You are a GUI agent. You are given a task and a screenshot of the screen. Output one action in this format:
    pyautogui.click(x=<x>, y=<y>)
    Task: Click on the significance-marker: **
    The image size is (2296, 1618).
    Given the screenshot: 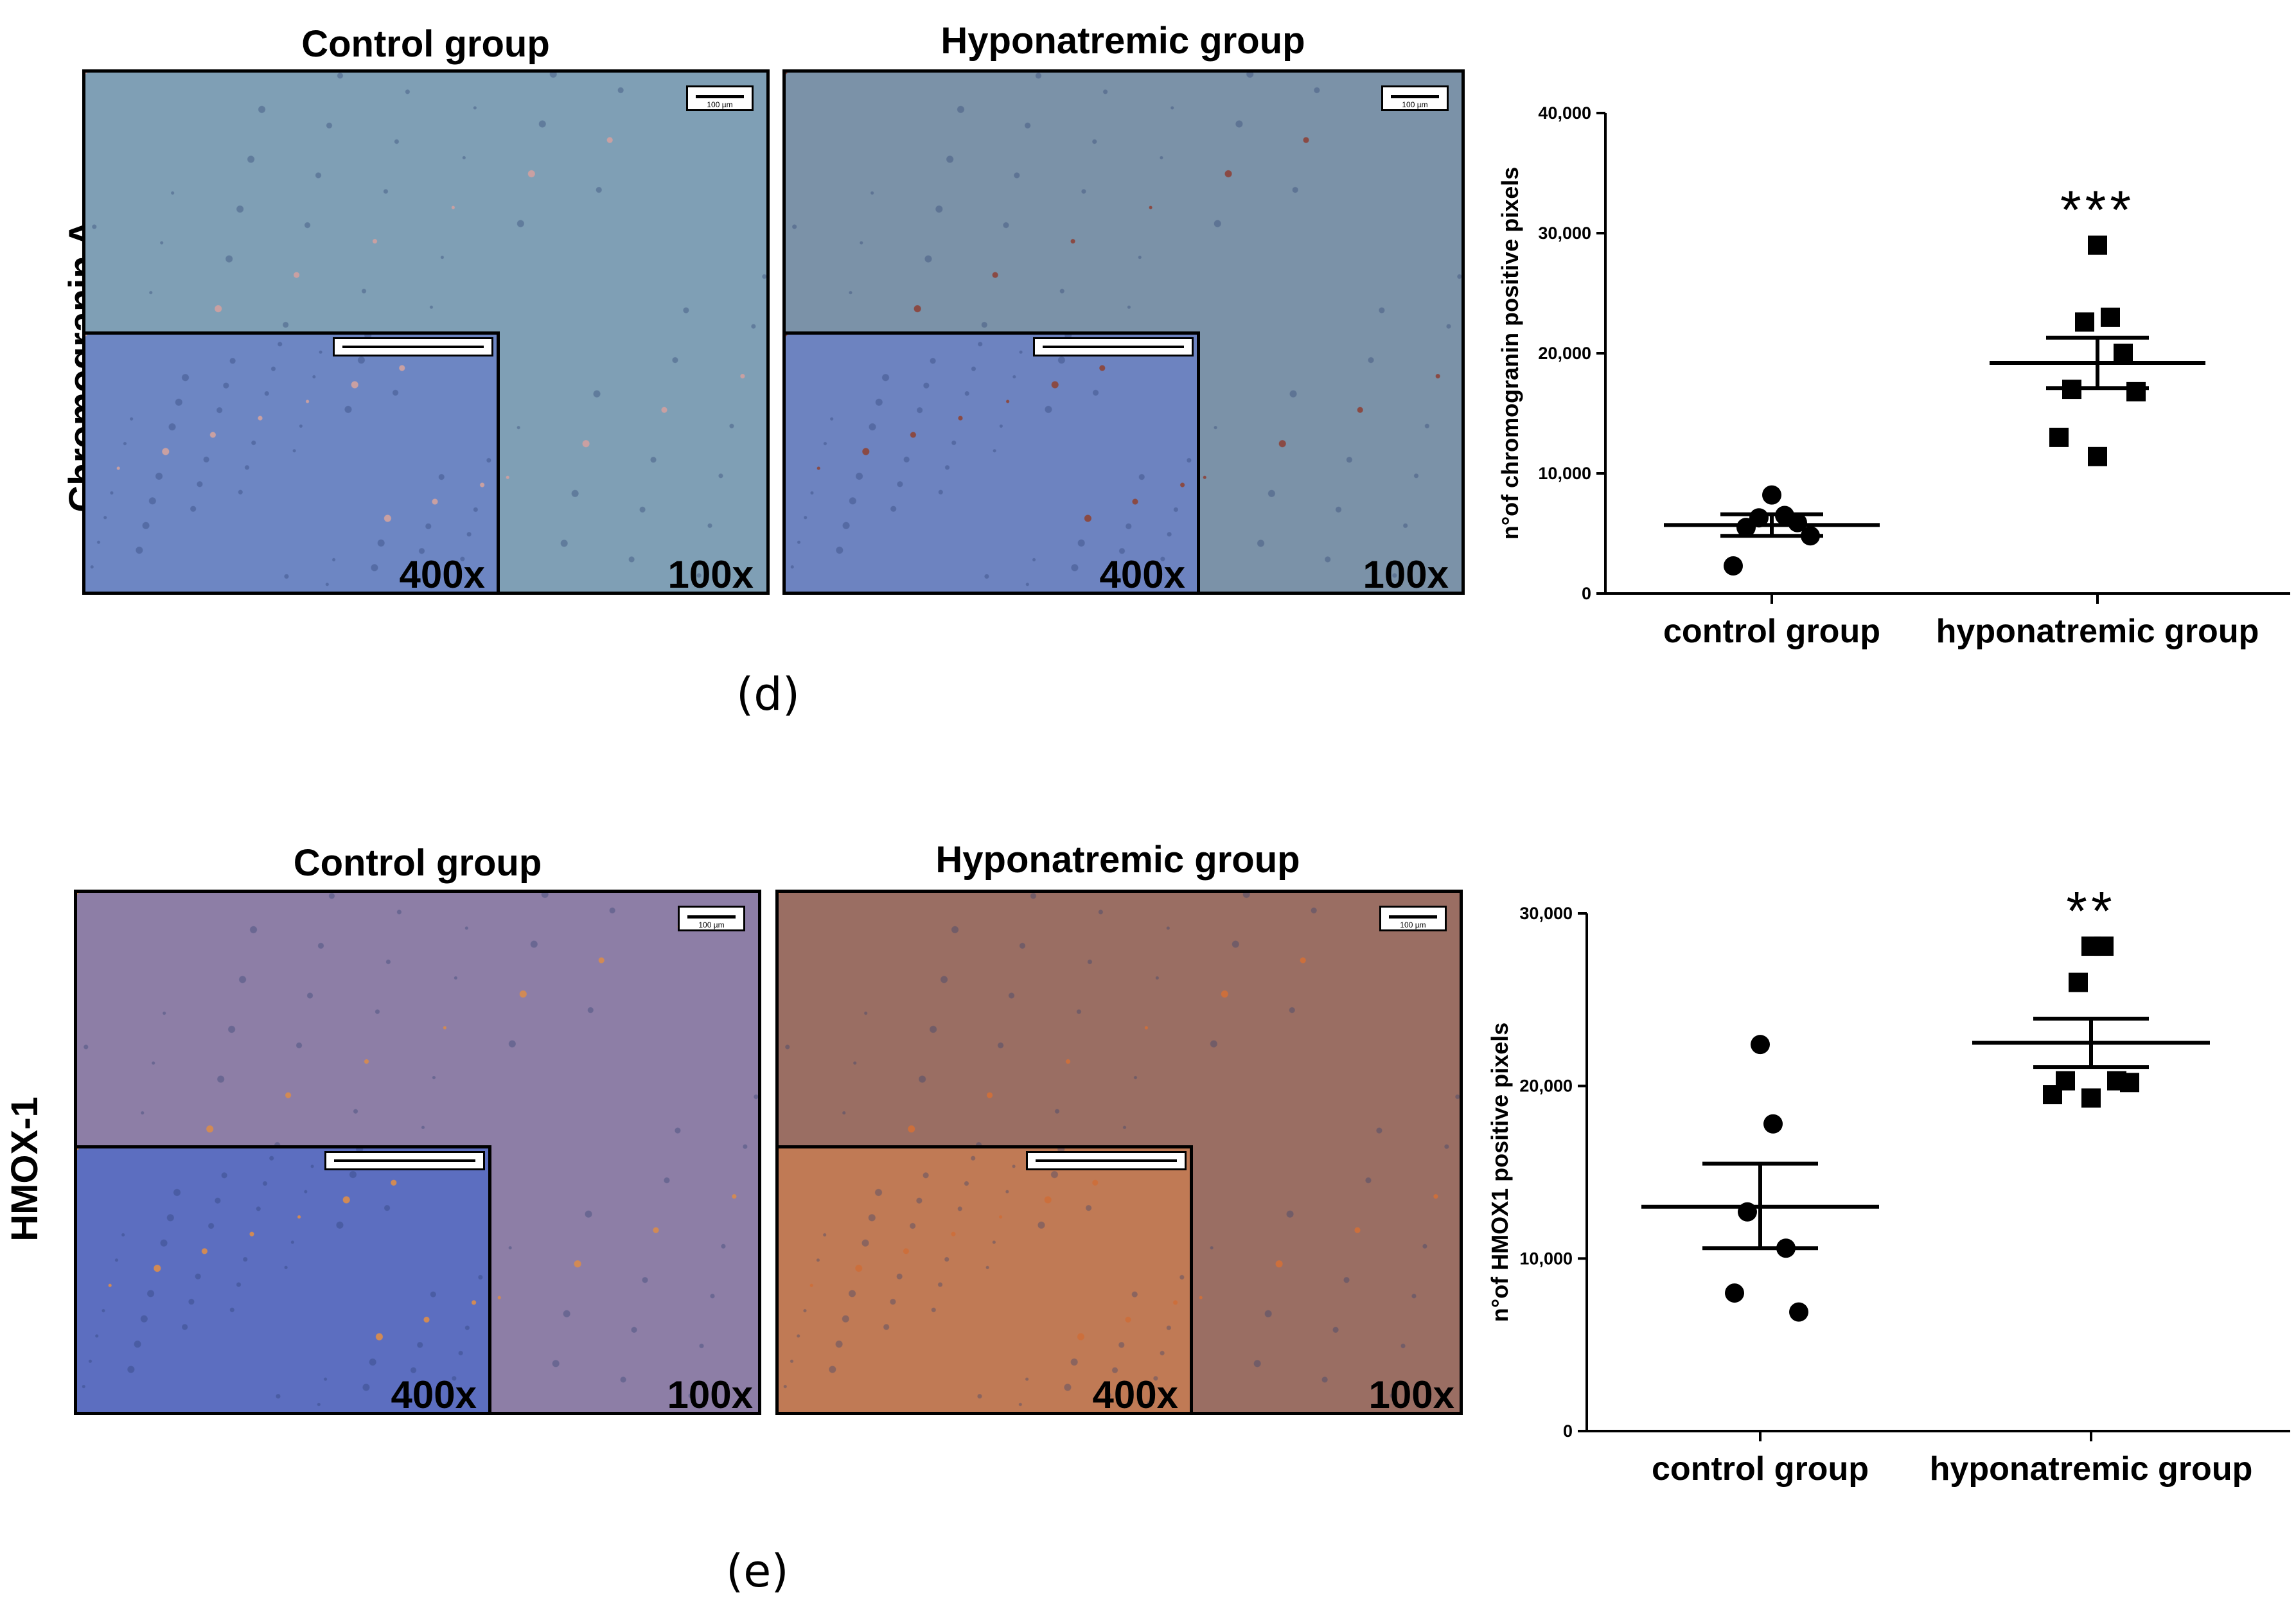 What is the action you would take?
    pyautogui.click(x=2090, y=911)
    